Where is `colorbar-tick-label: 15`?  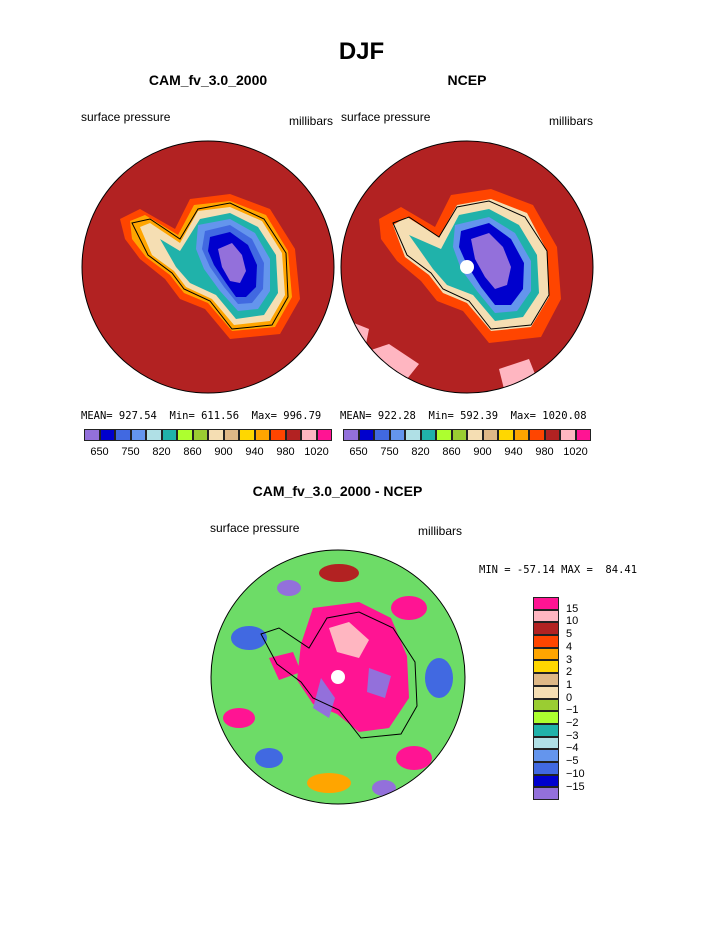
colorbar-tick-label: 15 is located at coordinates (572, 608).